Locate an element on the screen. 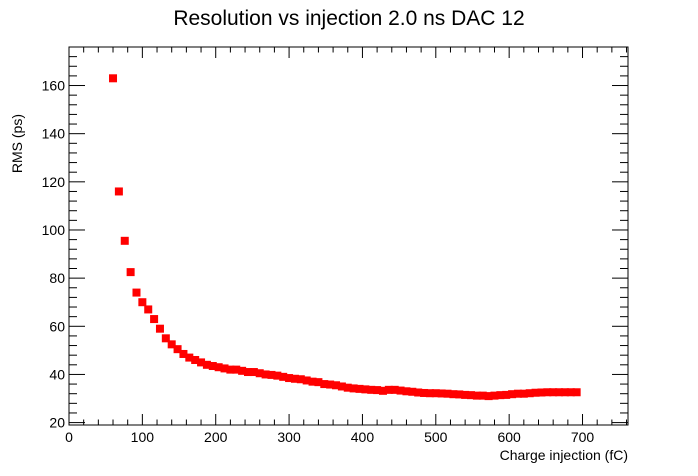 Image resolution: width=698 pixels, height=476 pixels. y-tick-label: 60 is located at coordinates (57, 326).